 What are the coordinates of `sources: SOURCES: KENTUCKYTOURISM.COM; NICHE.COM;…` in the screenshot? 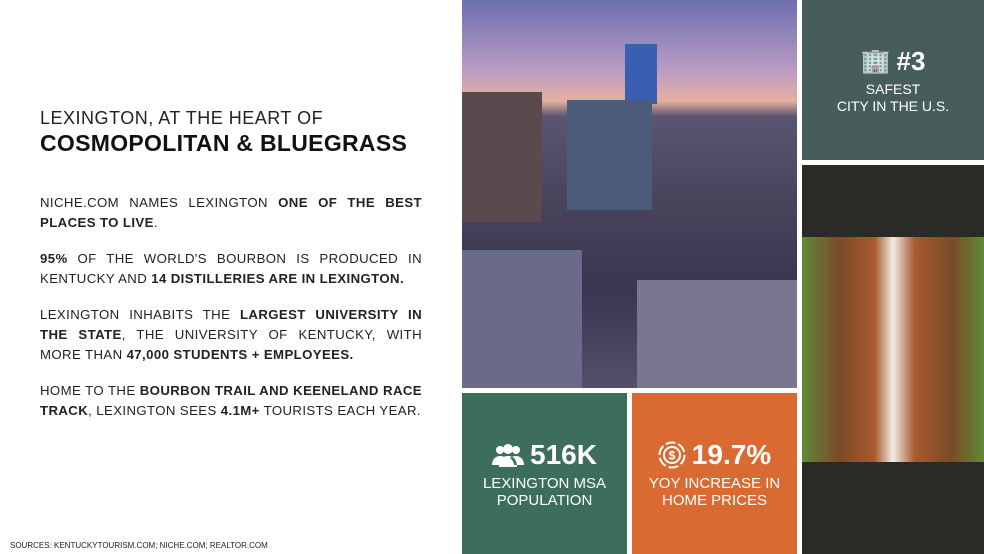 It's located at (139, 545).